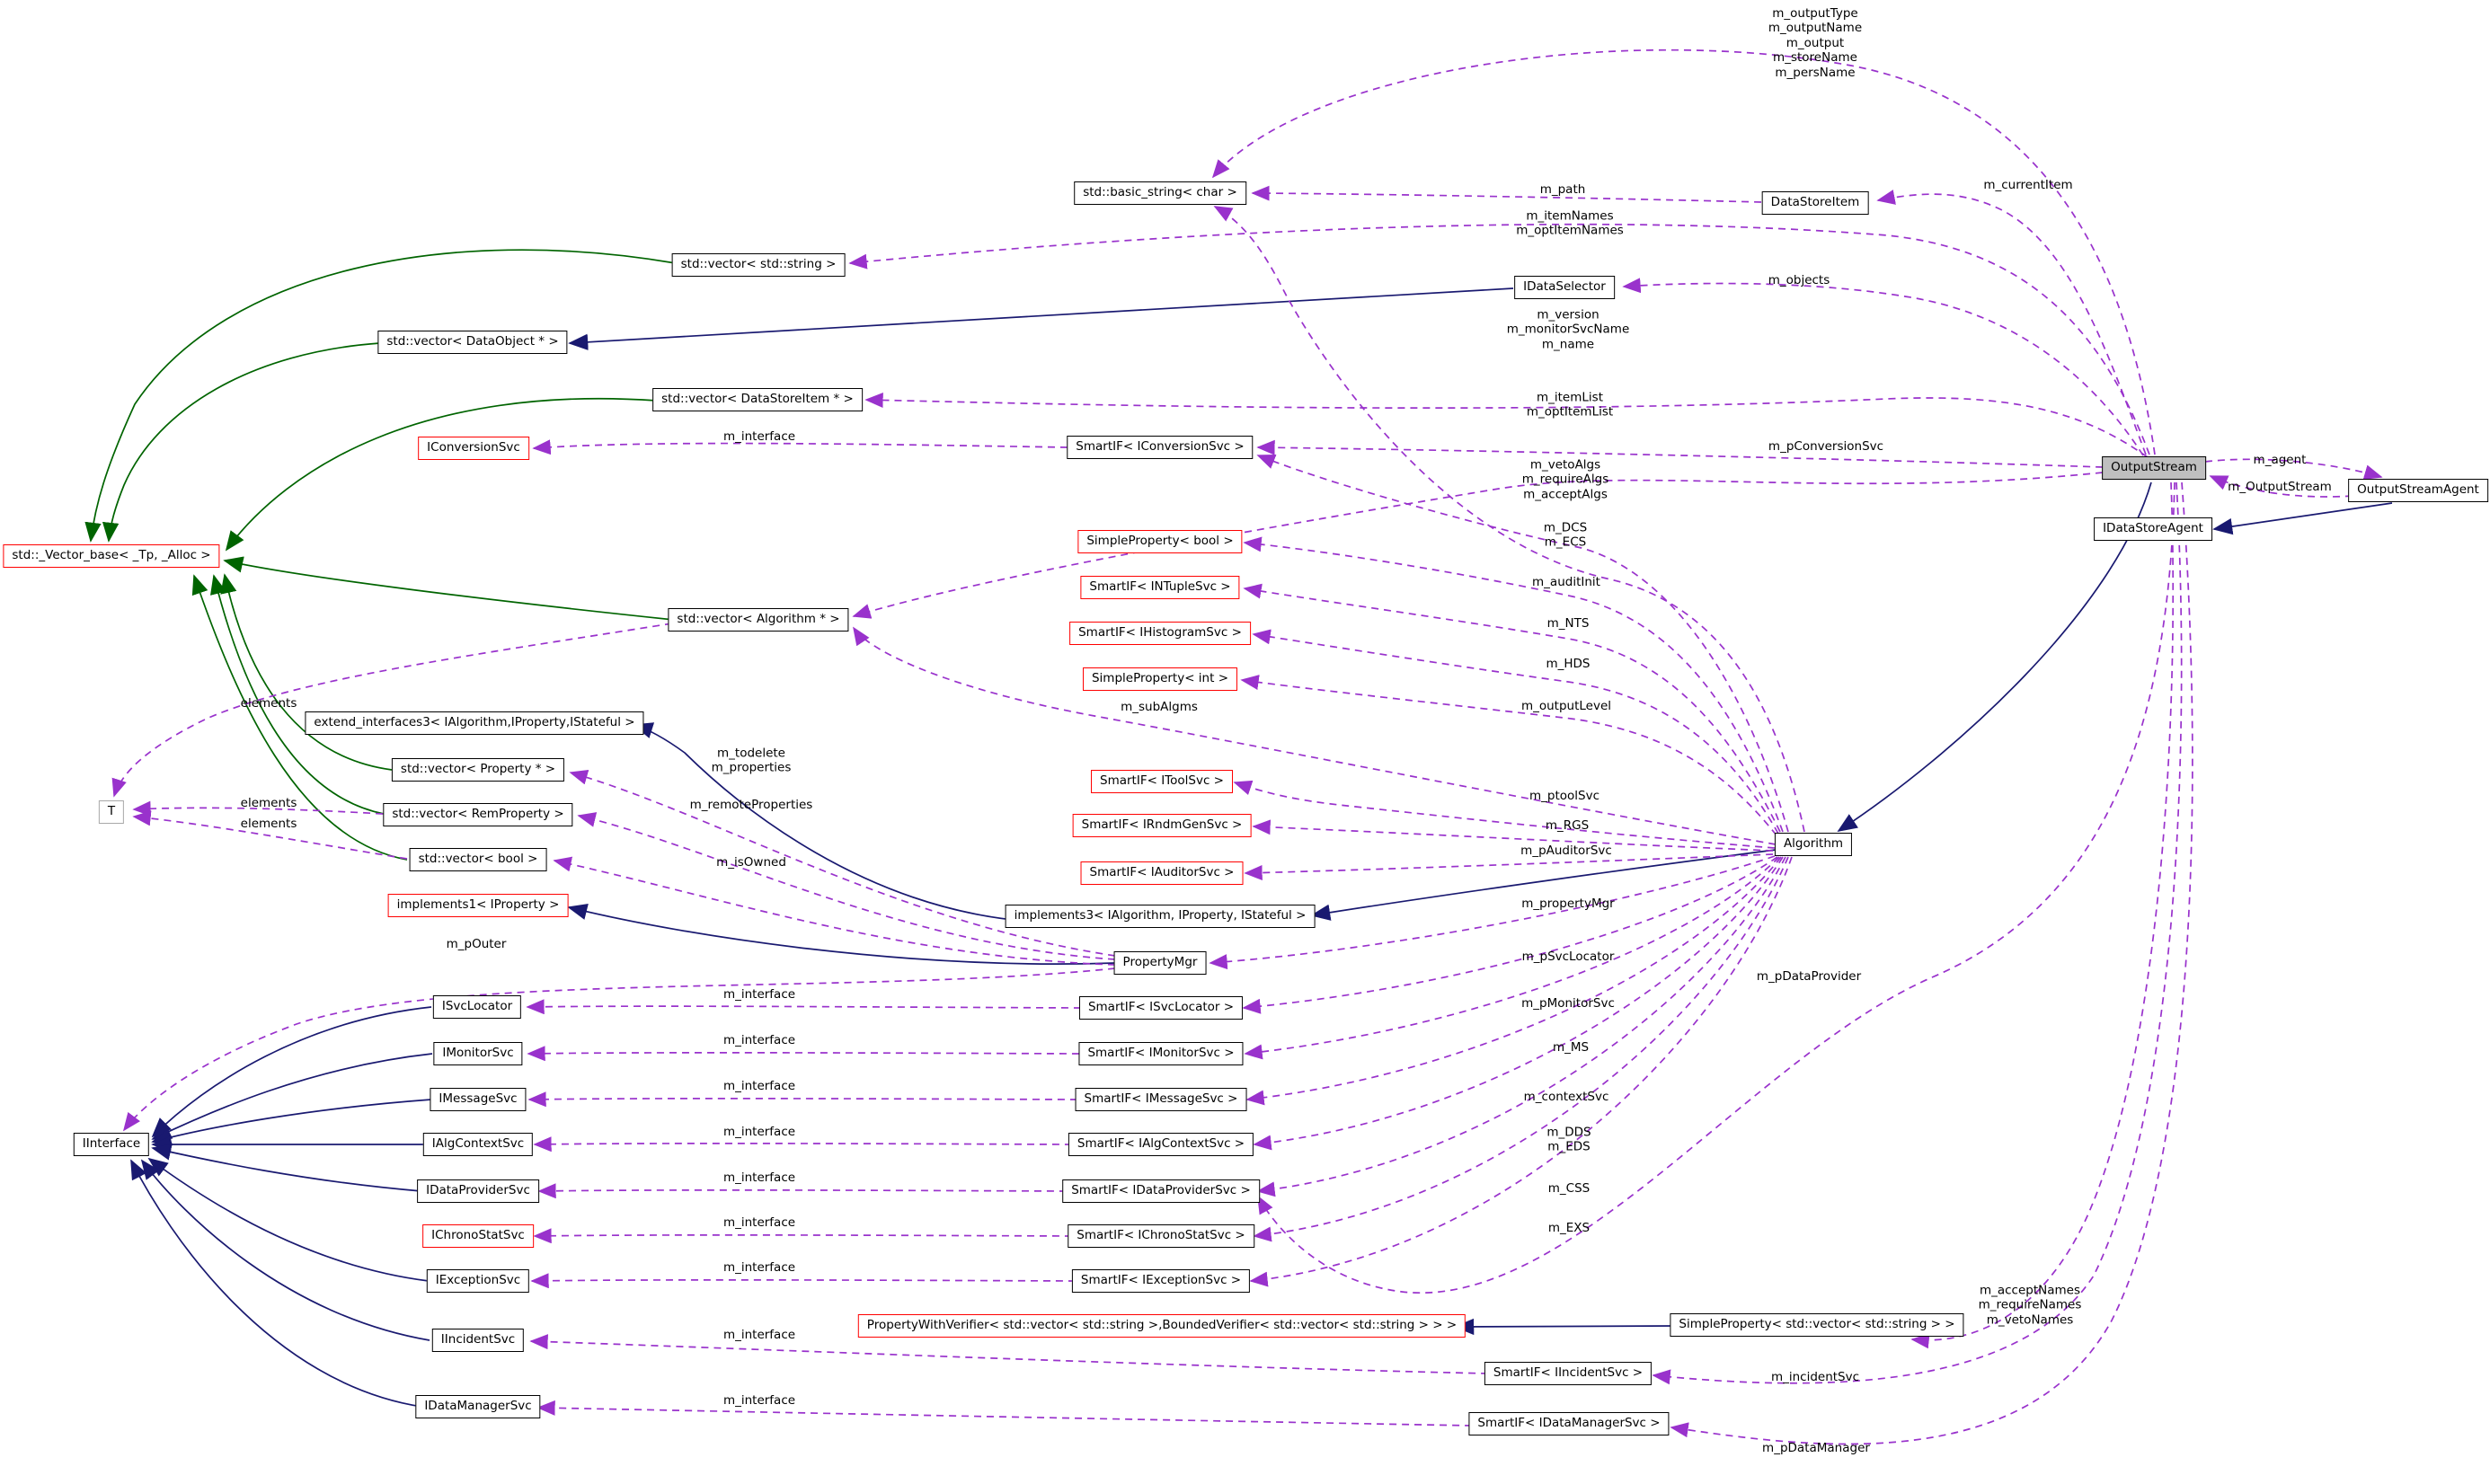 The width and height of the screenshot is (2490, 1484). I want to click on node-imessagesvc: IMessageSvc, so click(478, 1099).